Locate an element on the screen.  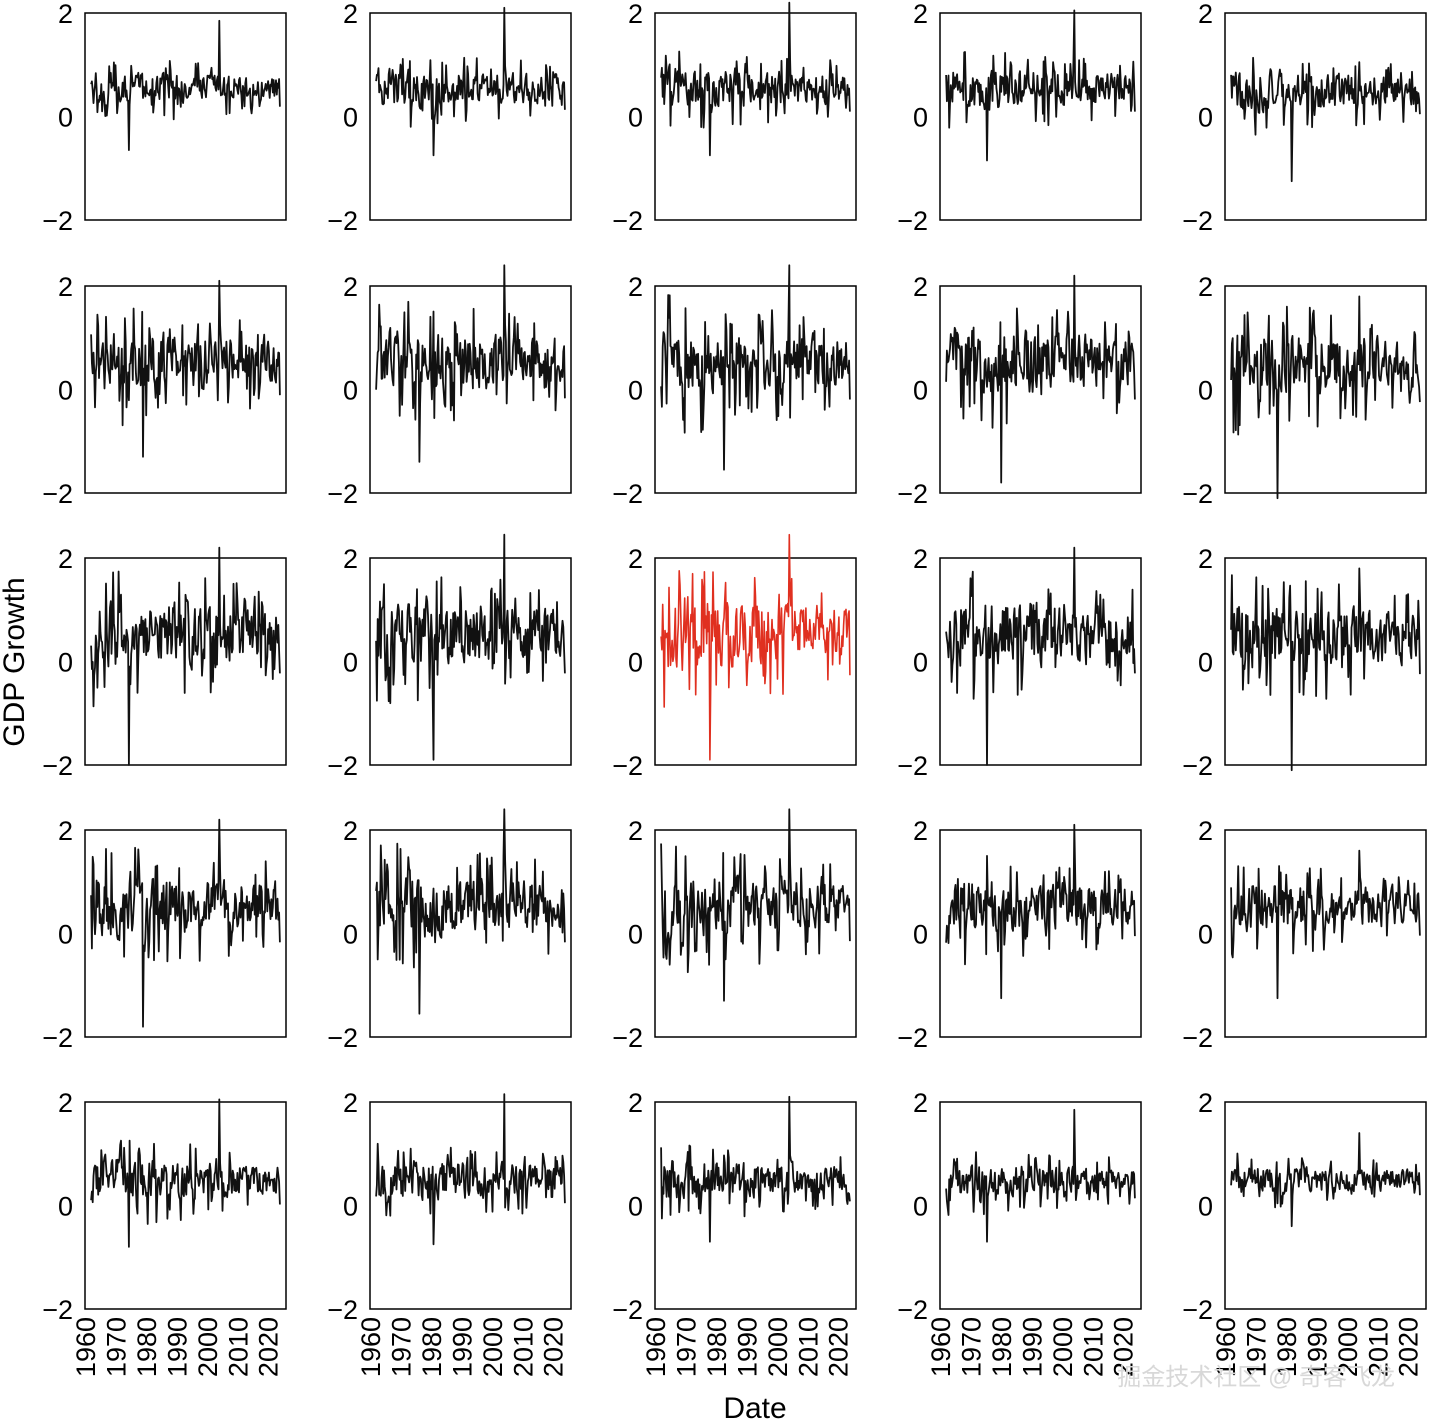
subplot-r3-c3: 2 0 −2 is located at coordinates (1019, 934).